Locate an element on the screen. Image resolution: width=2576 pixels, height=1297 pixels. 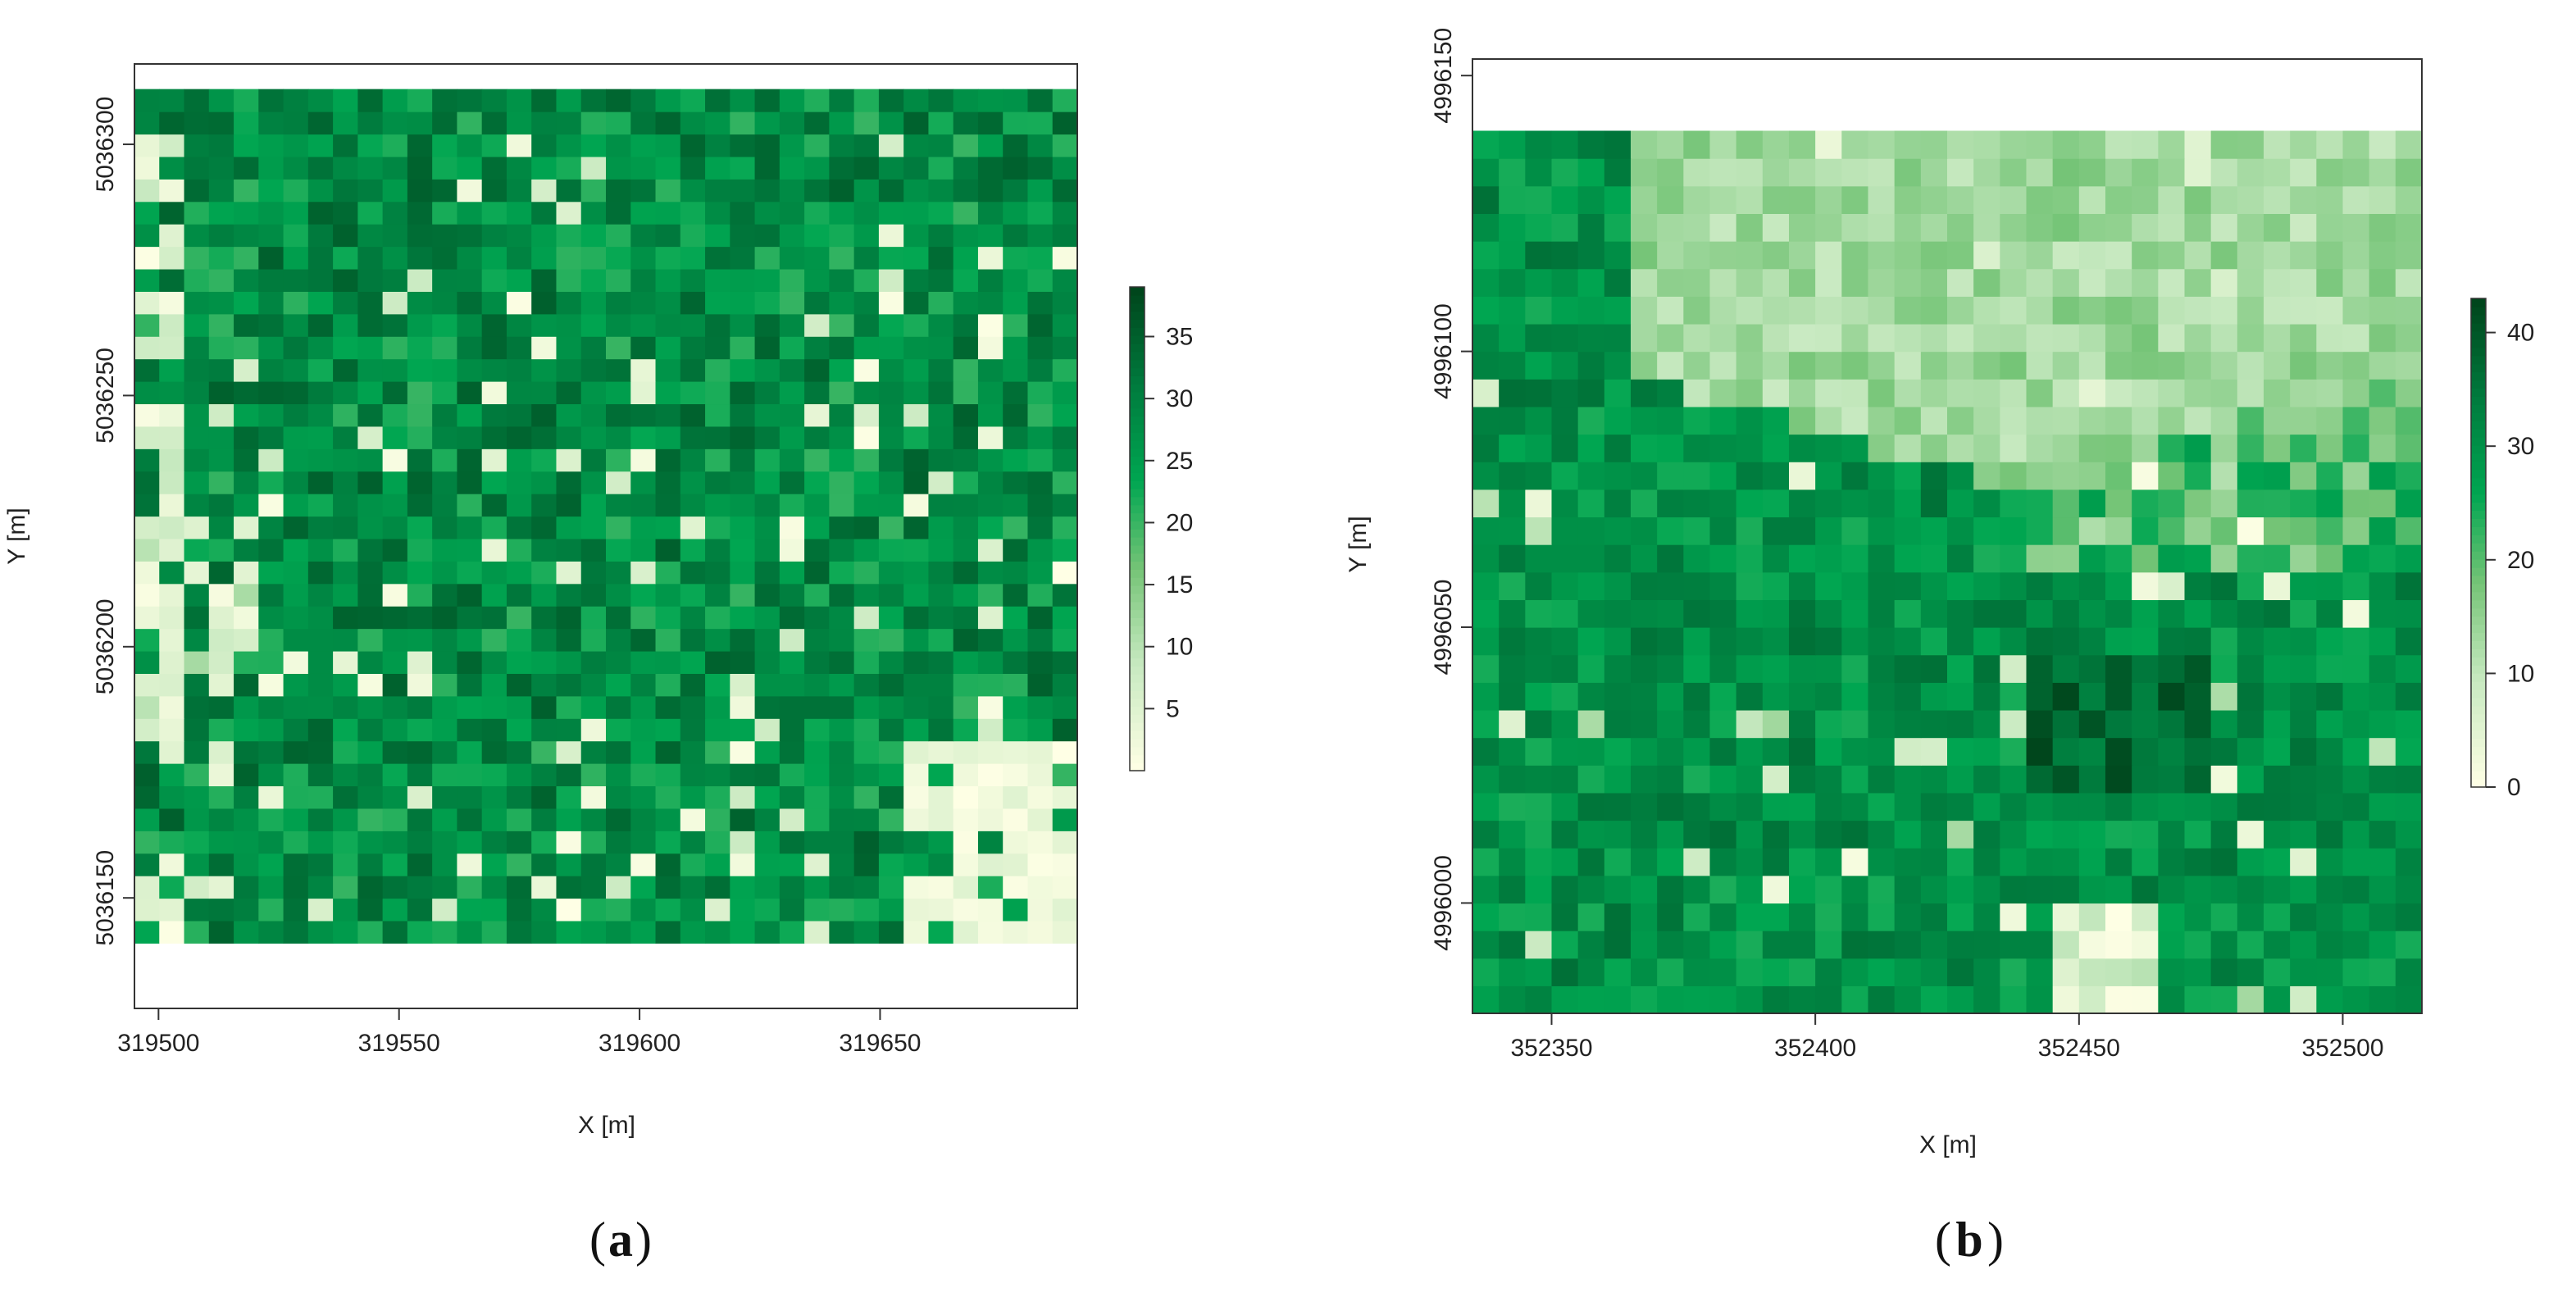
colorbar-tick-label: 5 is located at coordinates (1173, 708).